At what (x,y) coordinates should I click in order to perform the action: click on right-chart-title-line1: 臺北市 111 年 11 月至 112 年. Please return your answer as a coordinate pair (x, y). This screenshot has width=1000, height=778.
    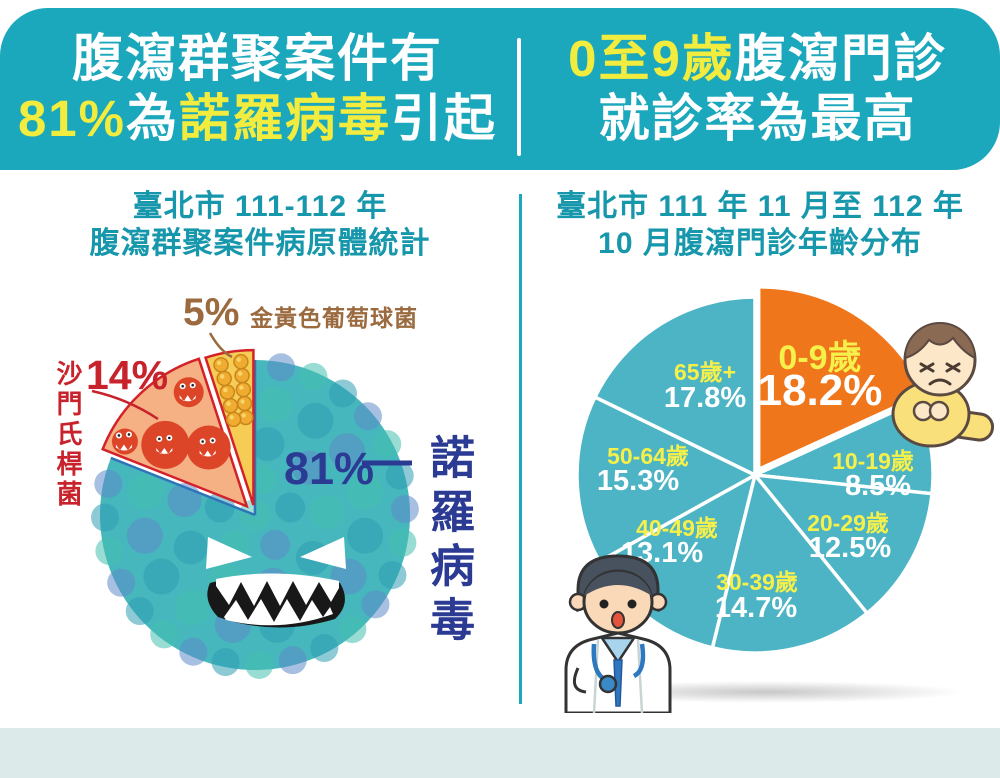
    Looking at the image, I should click on (760, 206).